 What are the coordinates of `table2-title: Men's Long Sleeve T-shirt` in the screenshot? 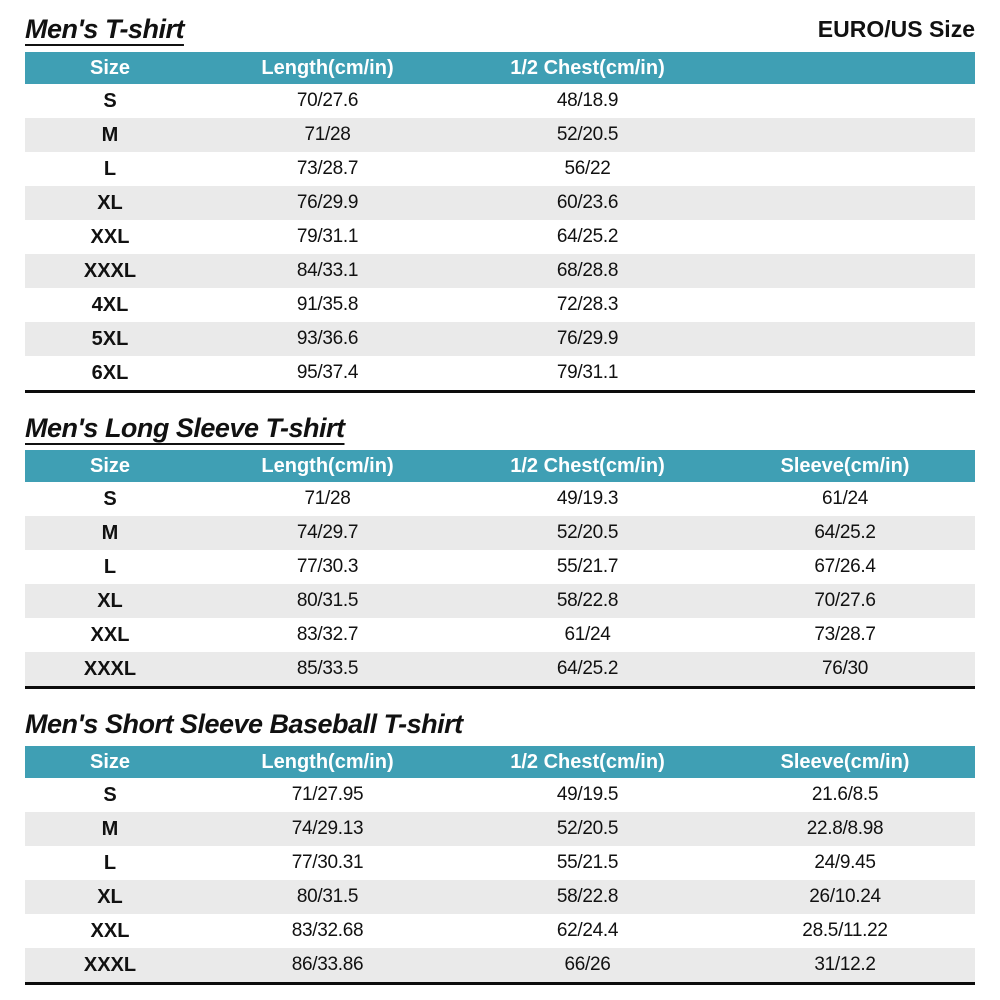 It's located at (185, 428).